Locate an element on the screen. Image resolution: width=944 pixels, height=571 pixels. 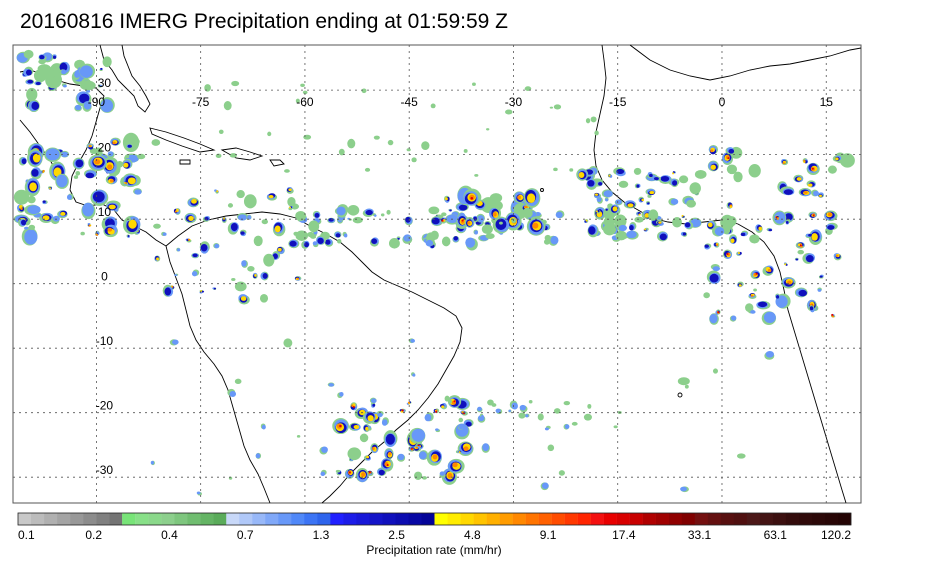
colorbar-tick-label: 120.2 is located at coordinates (835, 535).